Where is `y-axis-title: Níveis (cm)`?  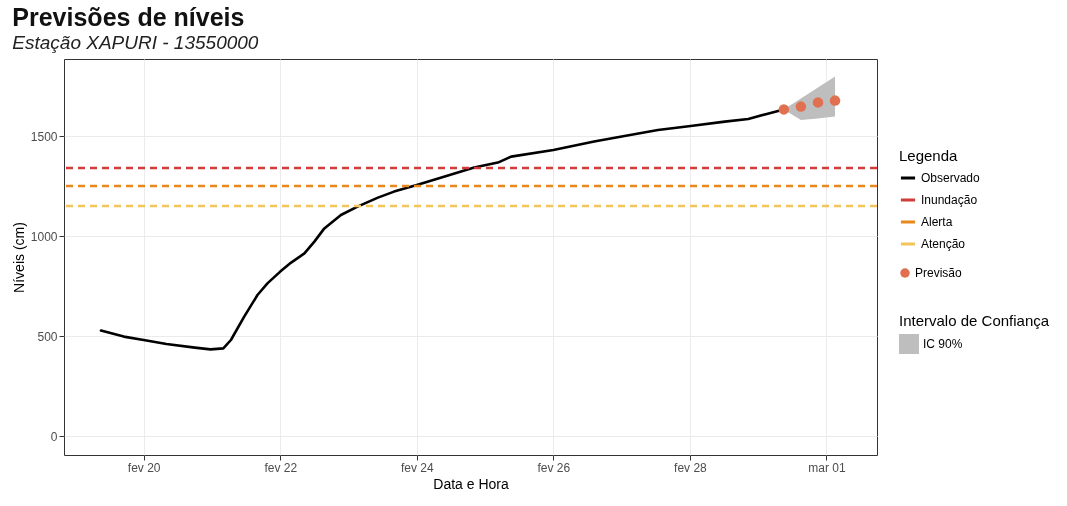 y-axis-title: Níveis (cm) is located at coordinates (18, 257).